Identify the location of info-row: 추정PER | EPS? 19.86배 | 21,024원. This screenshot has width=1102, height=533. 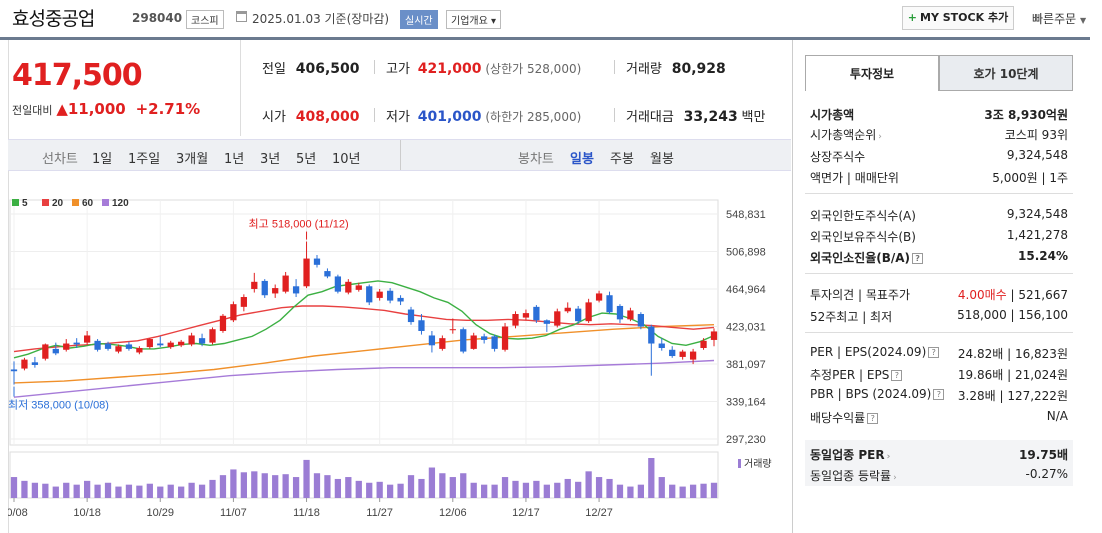
(939, 374).